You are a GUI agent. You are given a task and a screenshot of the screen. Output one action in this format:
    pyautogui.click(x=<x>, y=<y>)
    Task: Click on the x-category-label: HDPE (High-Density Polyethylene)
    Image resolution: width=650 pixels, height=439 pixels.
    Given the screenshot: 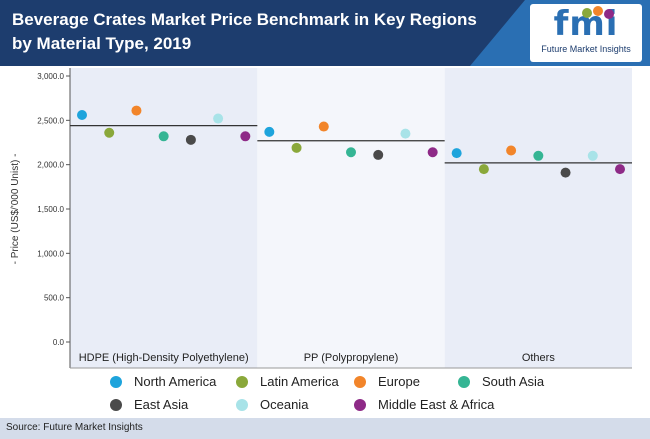 What is the action you would take?
    pyautogui.click(x=164, y=358)
    